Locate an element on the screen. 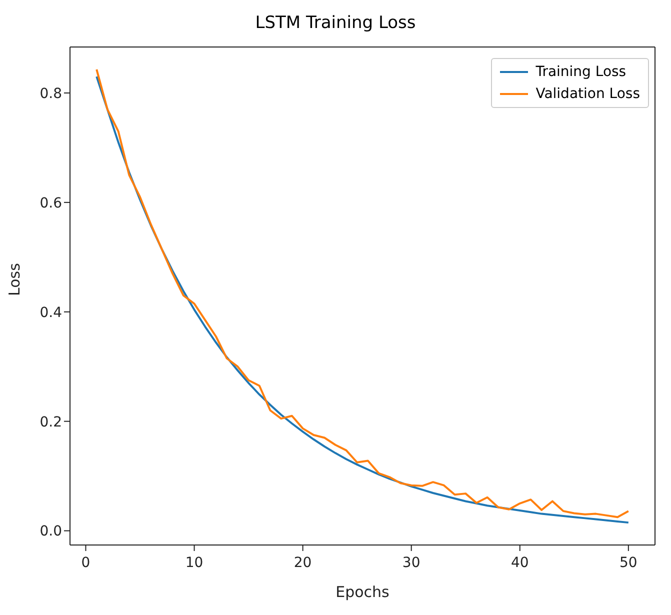 The height and width of the screenshot is (615, 671). x-tick-label: 50 is located at coordinates (628, 563).